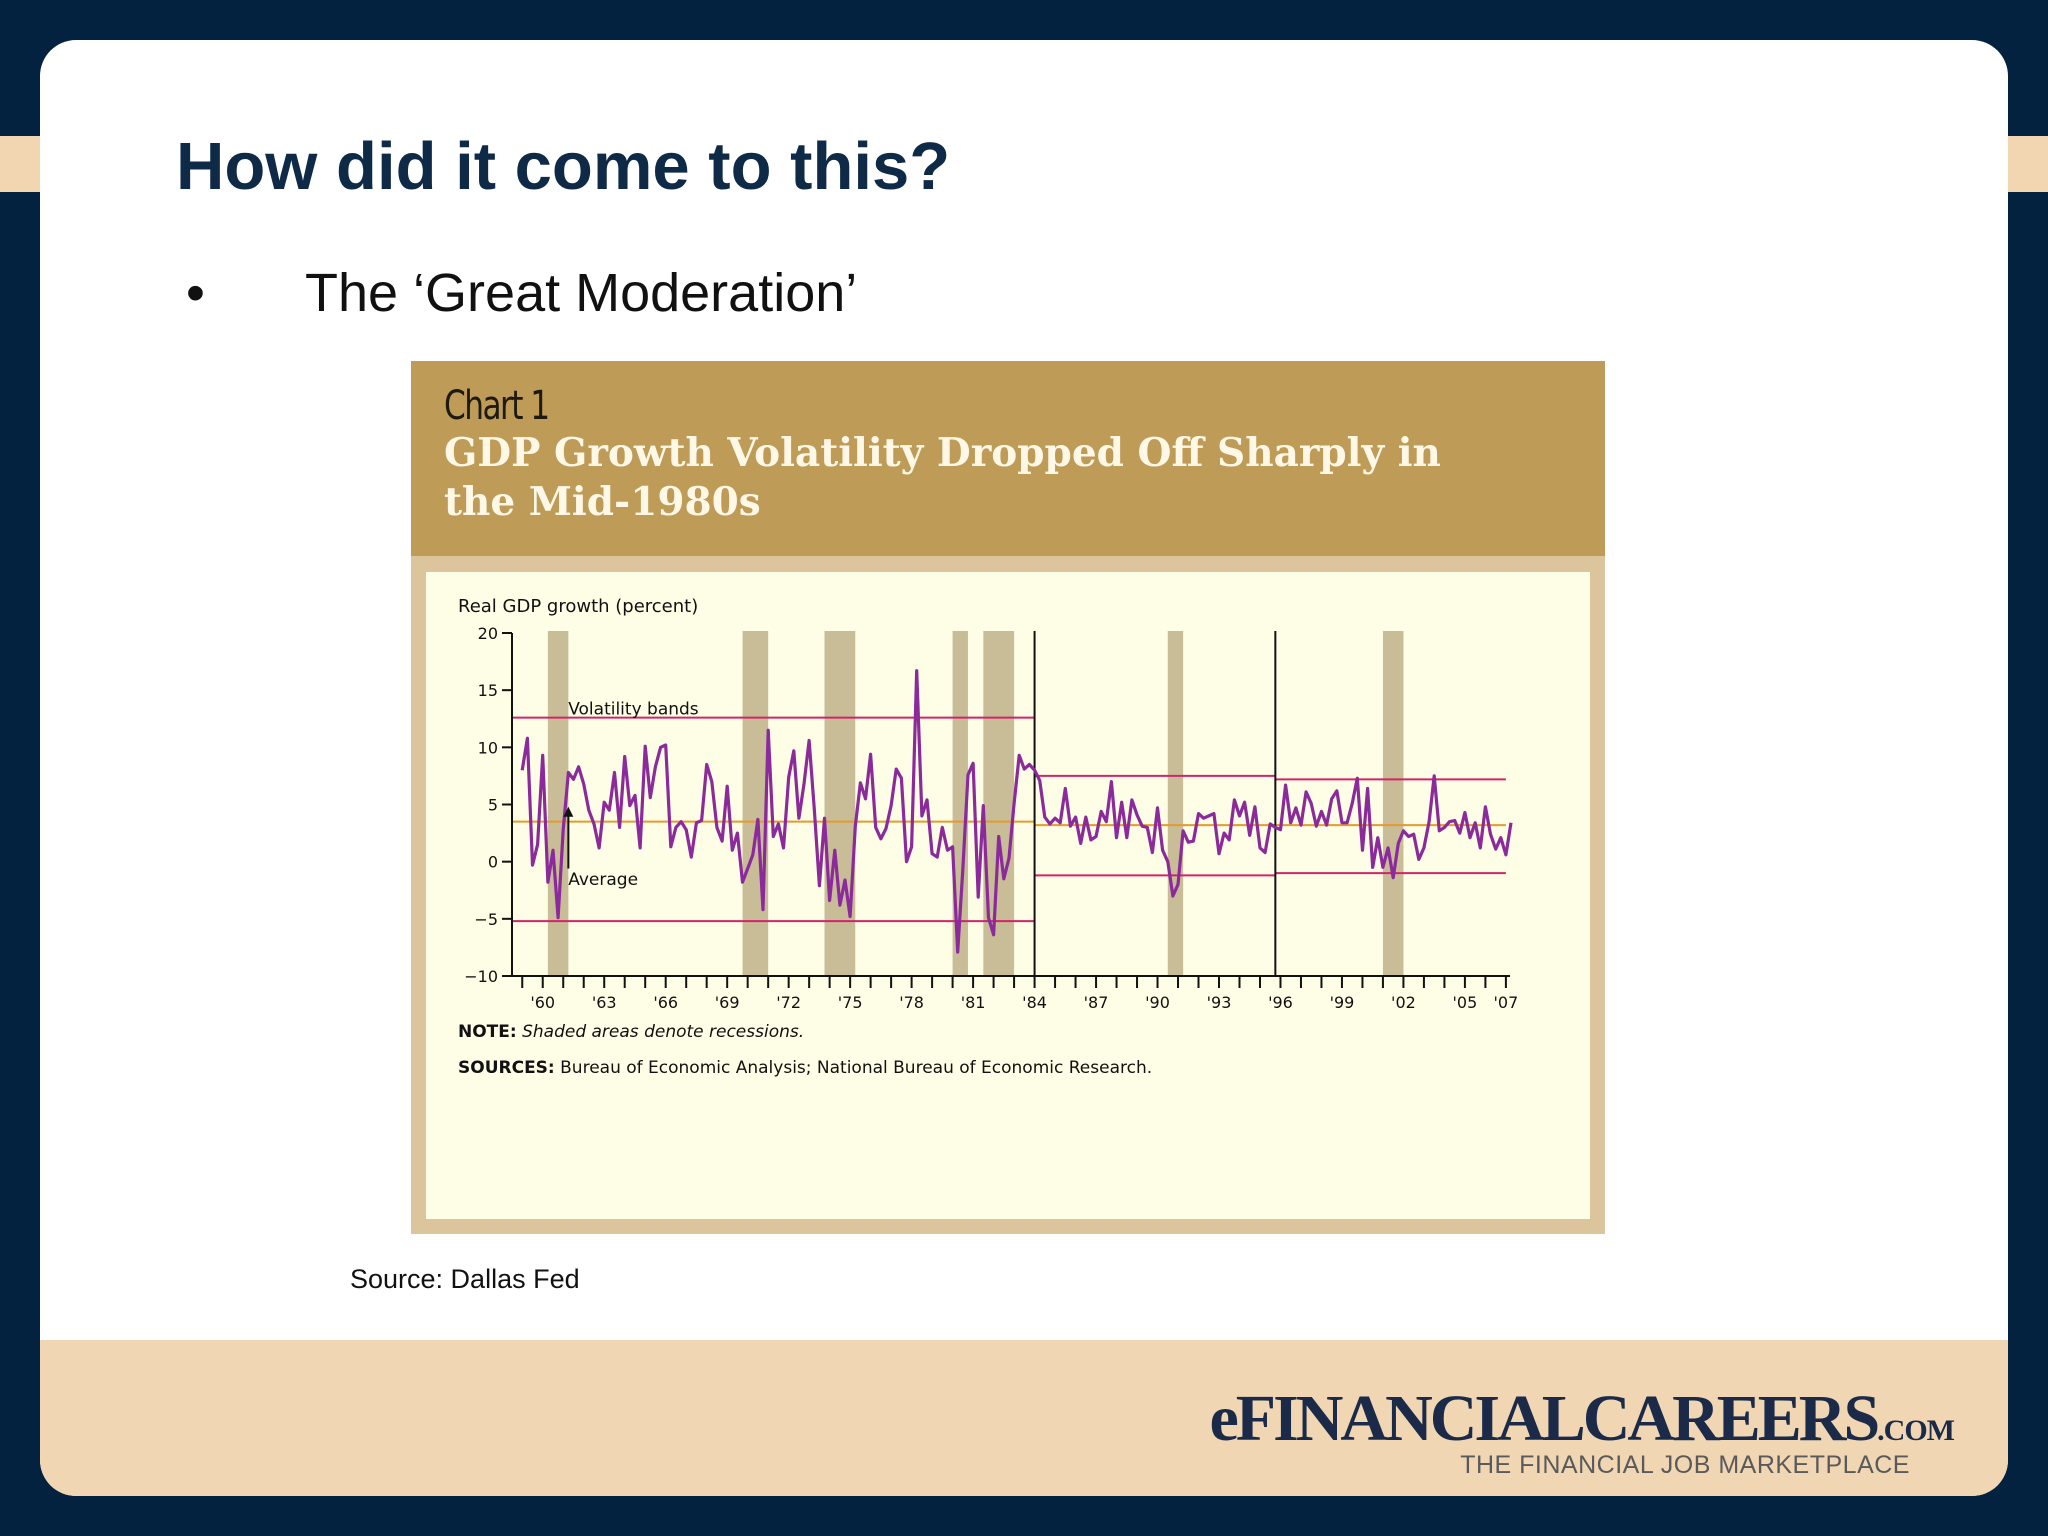 The image size is (2048, 1536). Describe the element at coordinates (1544, 1418) in the screenshot. I see `logo-main-text: eFINANCIALCAREERS` at that location.